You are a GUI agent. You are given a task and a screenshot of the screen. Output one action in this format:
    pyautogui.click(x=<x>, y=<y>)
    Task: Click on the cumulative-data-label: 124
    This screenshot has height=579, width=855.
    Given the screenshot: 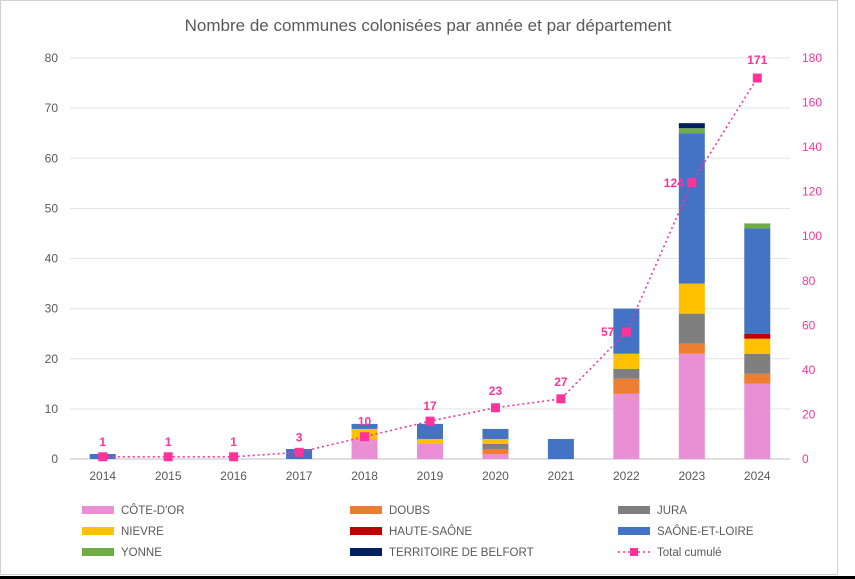 What is the action you would take?
    pyautogui.click(x=674, y=183)
    